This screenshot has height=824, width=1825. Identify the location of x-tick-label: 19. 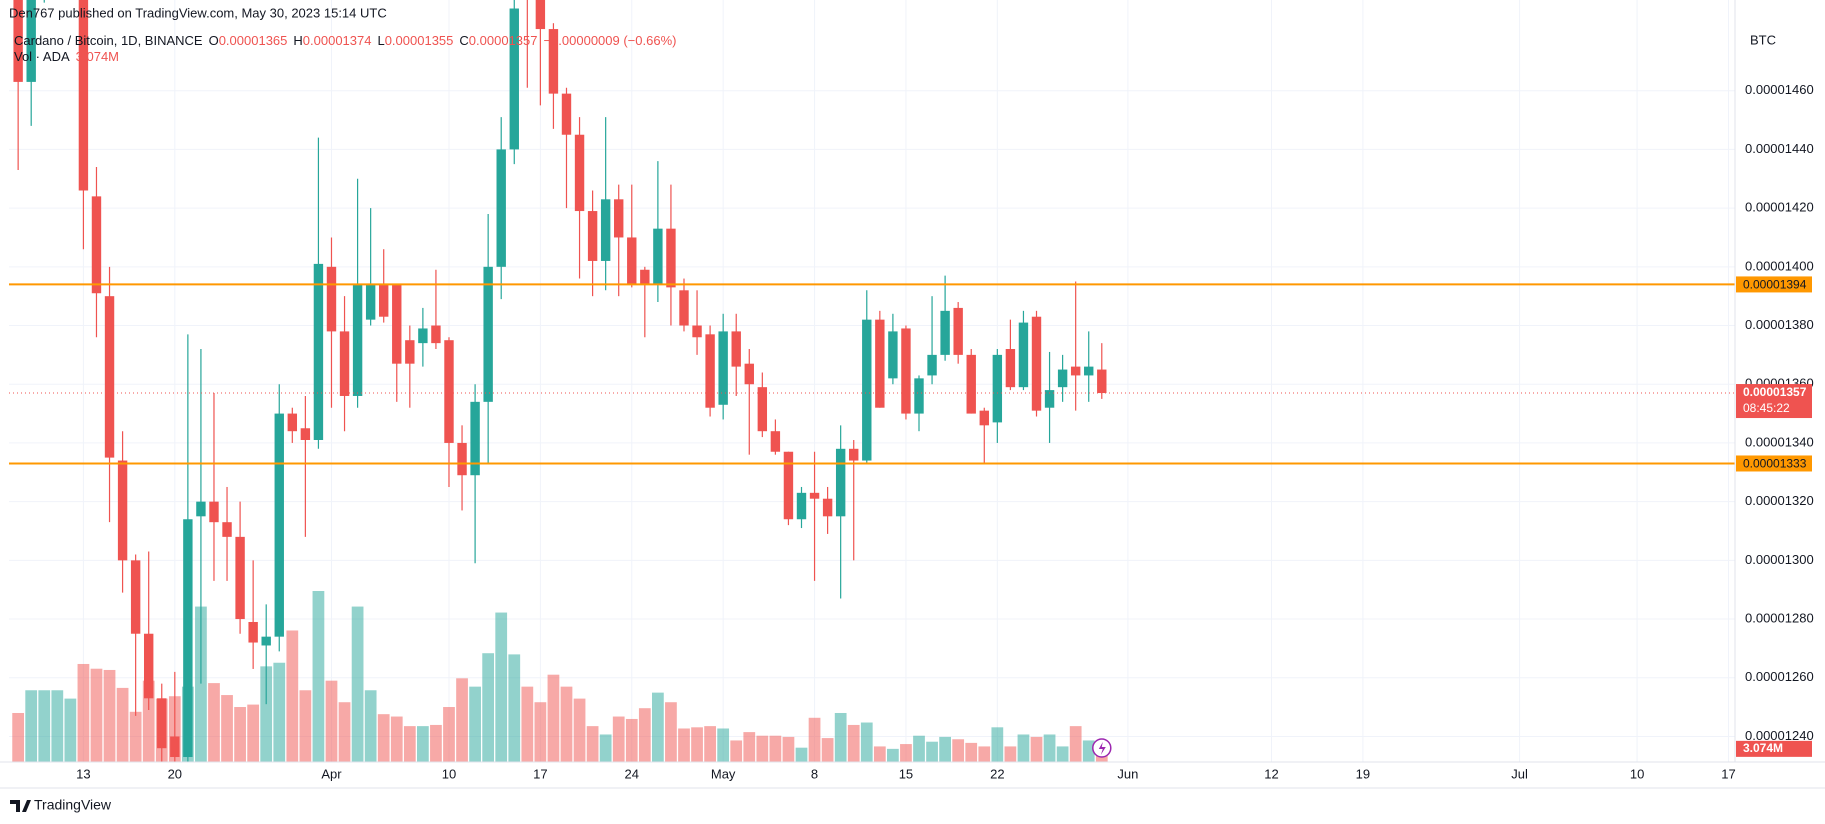
(1363, 773).